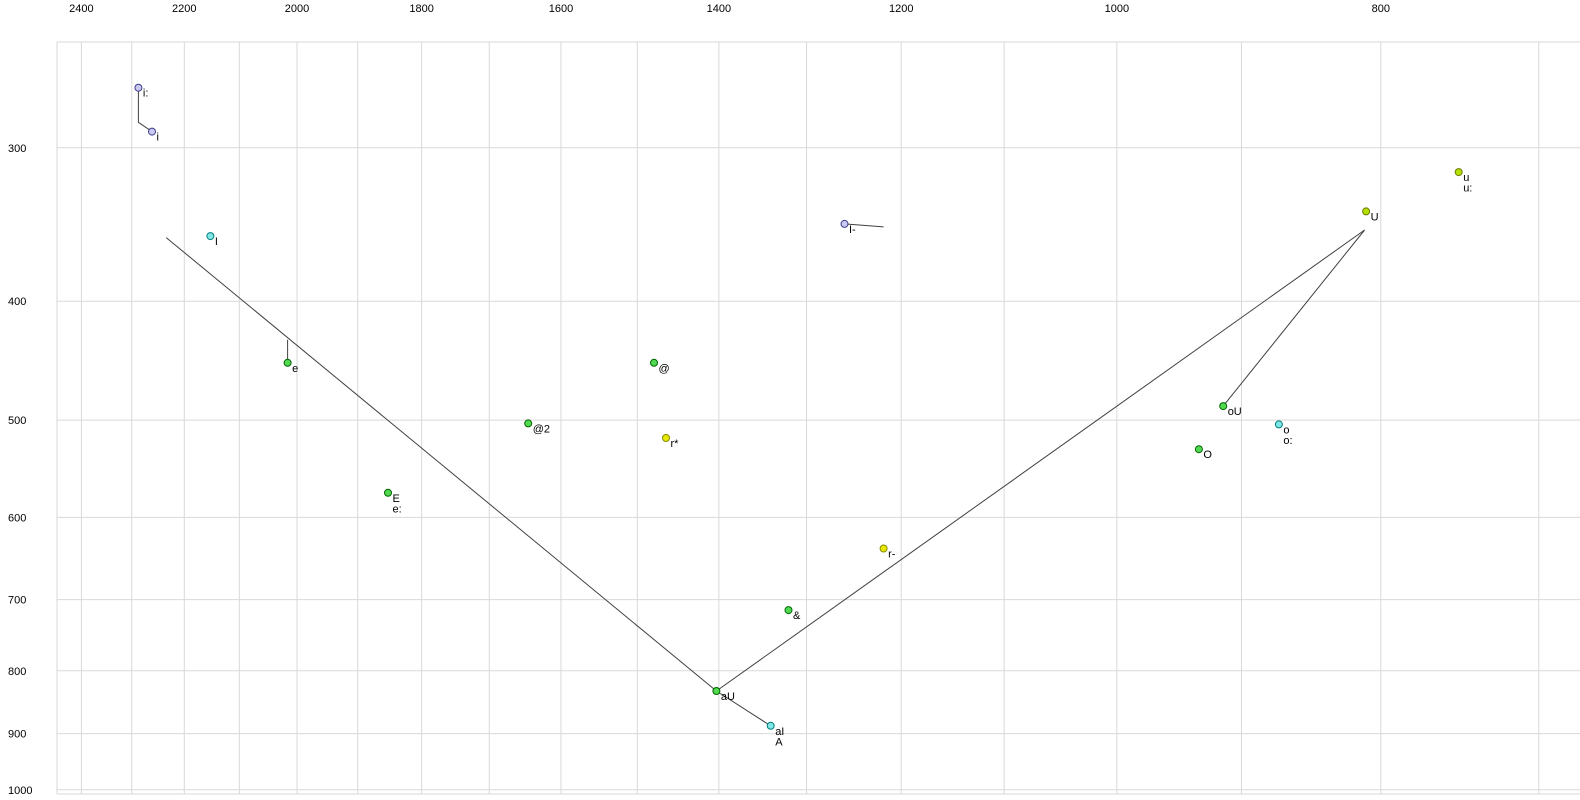  I want to click on vowel-label: I, so click(216, 242).